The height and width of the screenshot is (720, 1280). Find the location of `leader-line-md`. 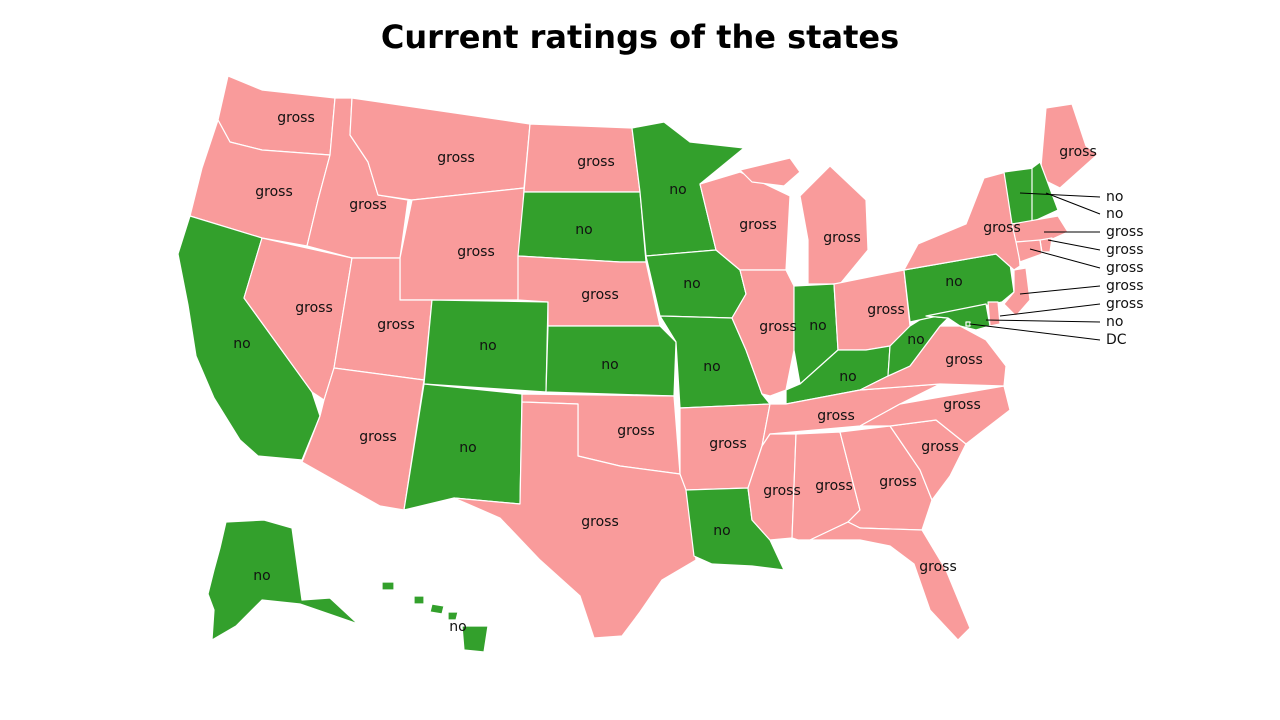

leader-line-md is located at coordinates (1043, 321).